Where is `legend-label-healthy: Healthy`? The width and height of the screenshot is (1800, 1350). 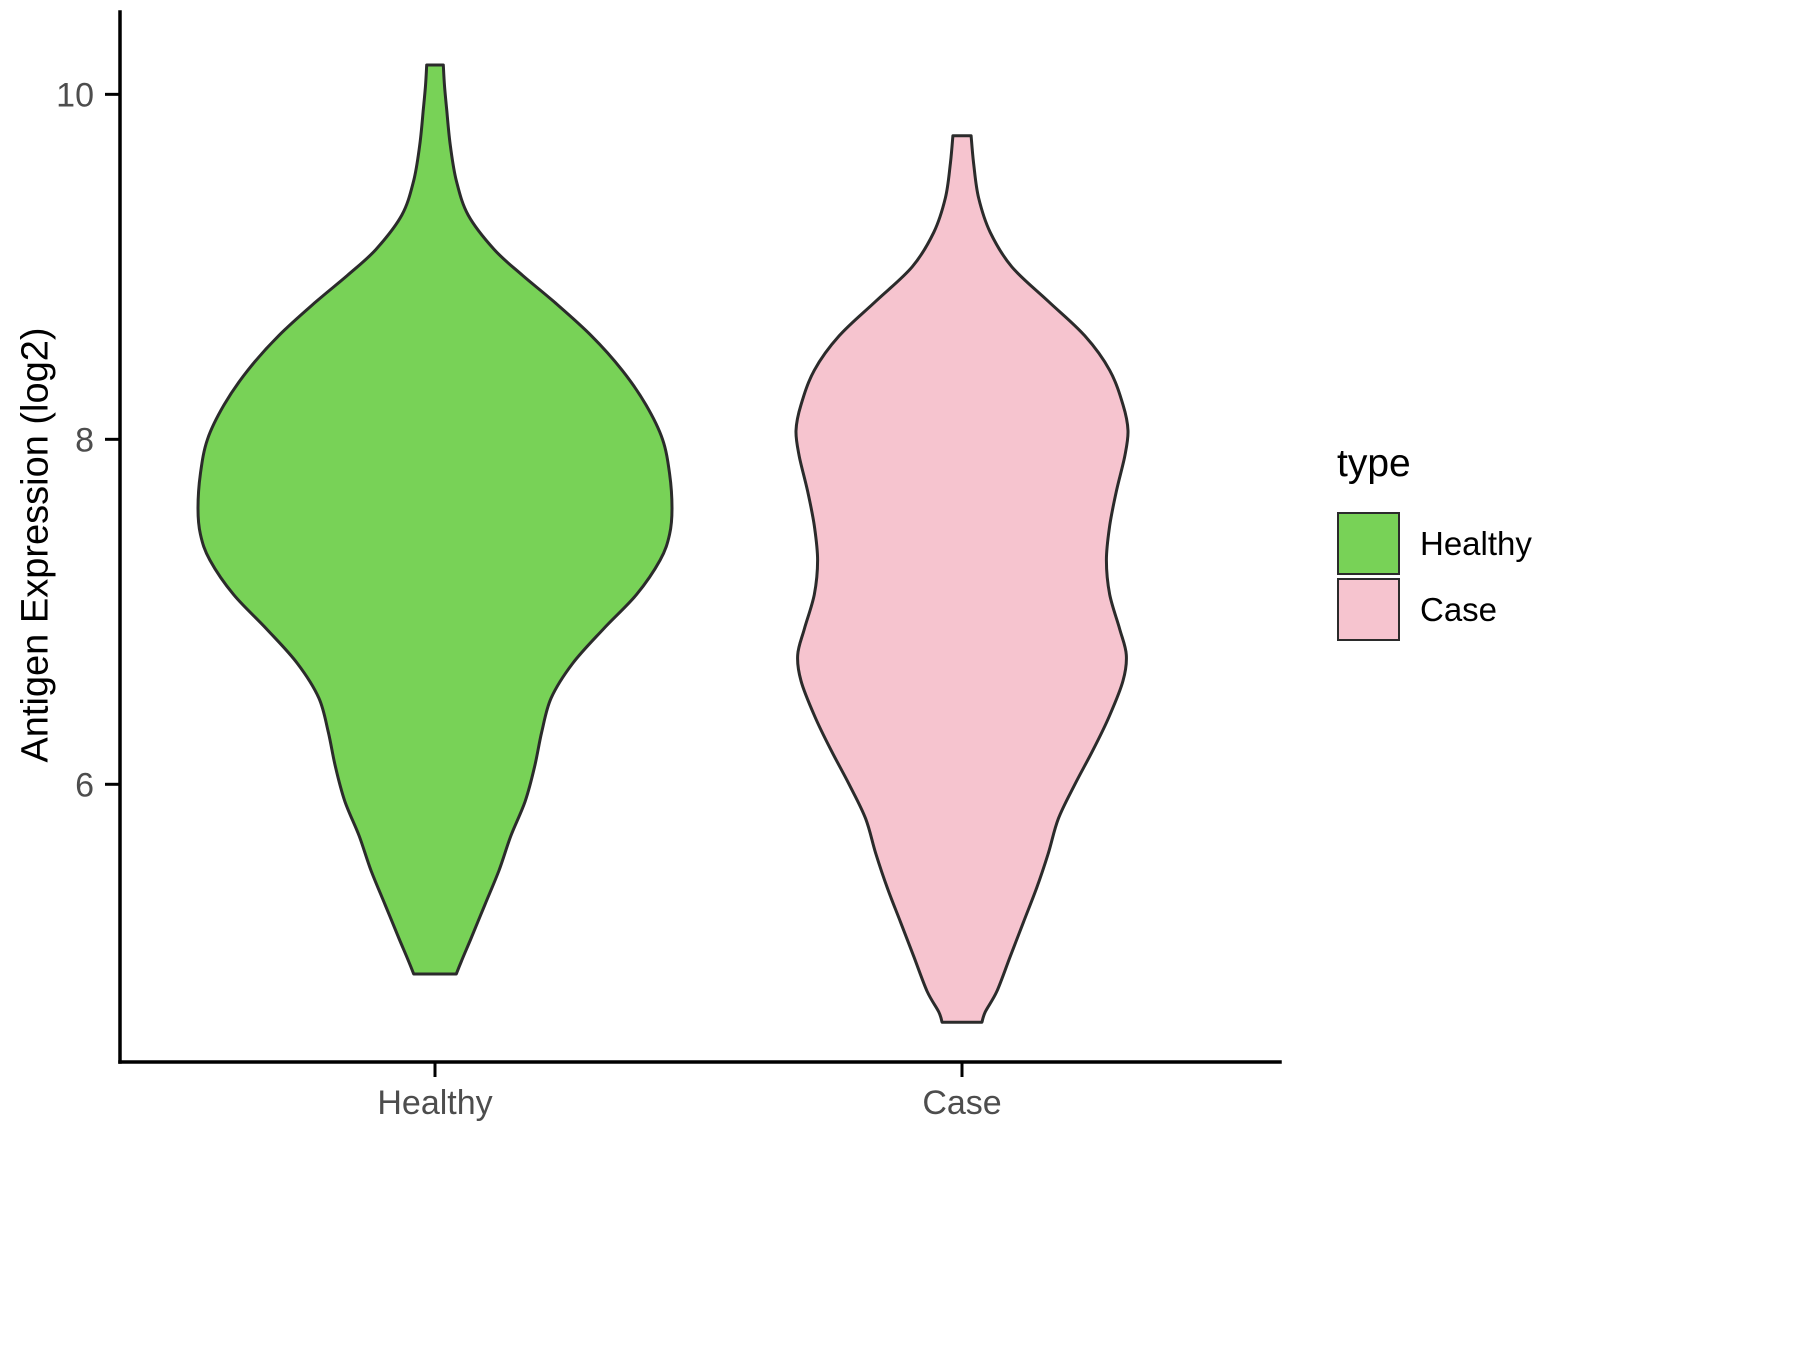
legend-label-healthy: Healthy is located at coordinates (1476, 543).